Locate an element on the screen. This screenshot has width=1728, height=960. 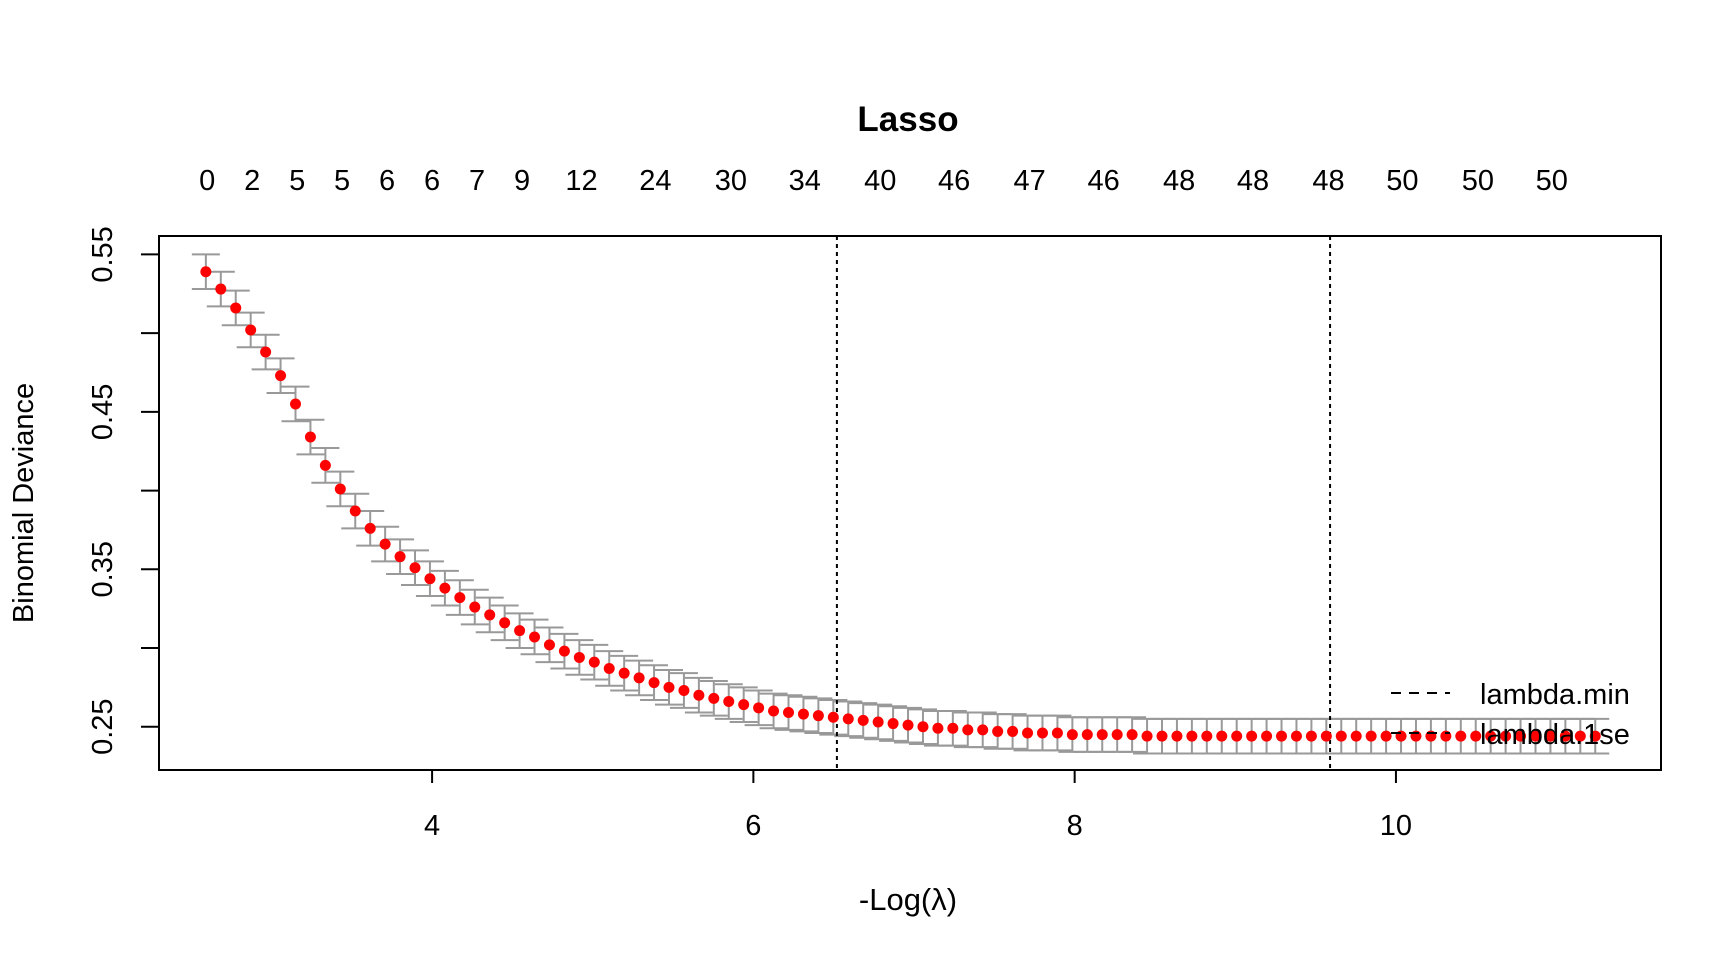
top-axis-labels: 0 2 5 5 6 6 7 9 12 24 30 34 40 46 47 46 48 48 48 50 50 50 is located at coordinates (883, 181).